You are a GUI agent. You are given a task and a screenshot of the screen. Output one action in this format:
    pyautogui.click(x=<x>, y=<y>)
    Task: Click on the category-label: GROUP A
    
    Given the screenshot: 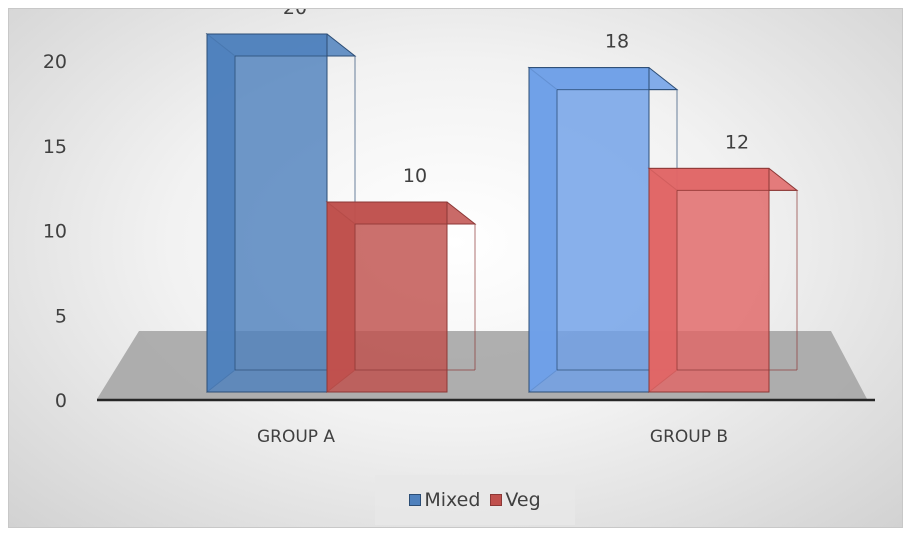 What is the action you would take?
    pyautogui.click(x=296, y=437)
    